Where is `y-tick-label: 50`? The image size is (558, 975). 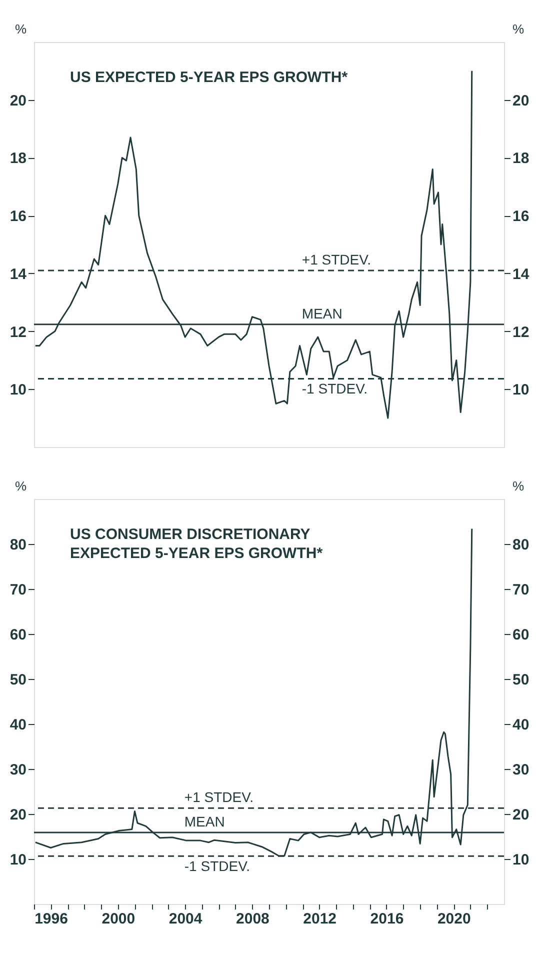
y-tick-label: 50 is located at coordinates (18, 680).